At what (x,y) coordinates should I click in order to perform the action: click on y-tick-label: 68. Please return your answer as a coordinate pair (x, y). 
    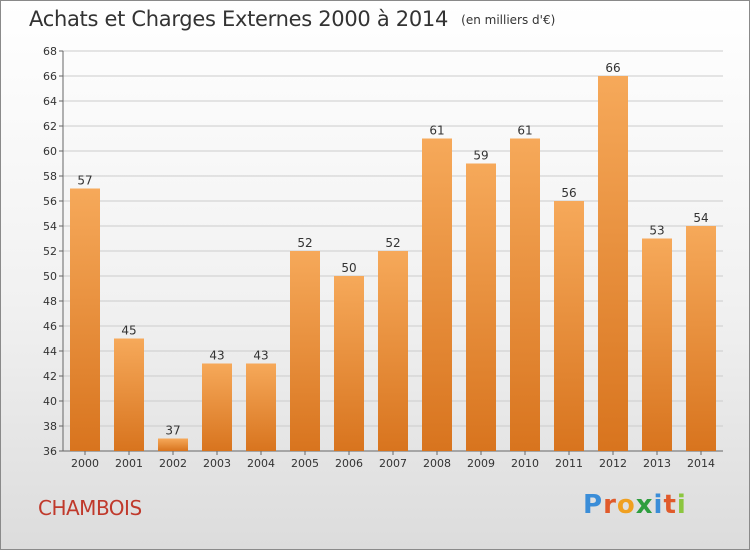
    Looking at the image, I should click on (50, 51).